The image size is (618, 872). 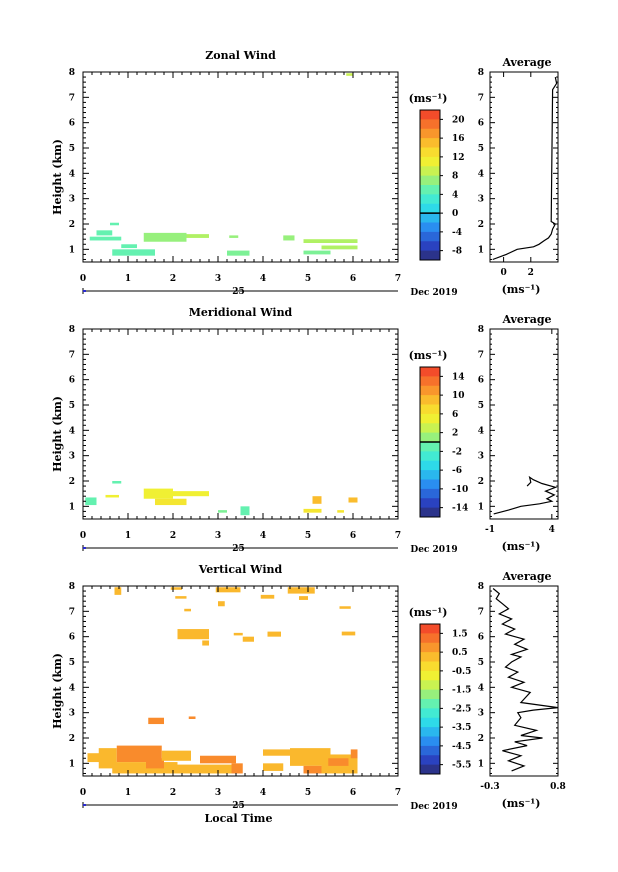 I want to click on profile-y-tick: 4, so click(x=481, y=174).